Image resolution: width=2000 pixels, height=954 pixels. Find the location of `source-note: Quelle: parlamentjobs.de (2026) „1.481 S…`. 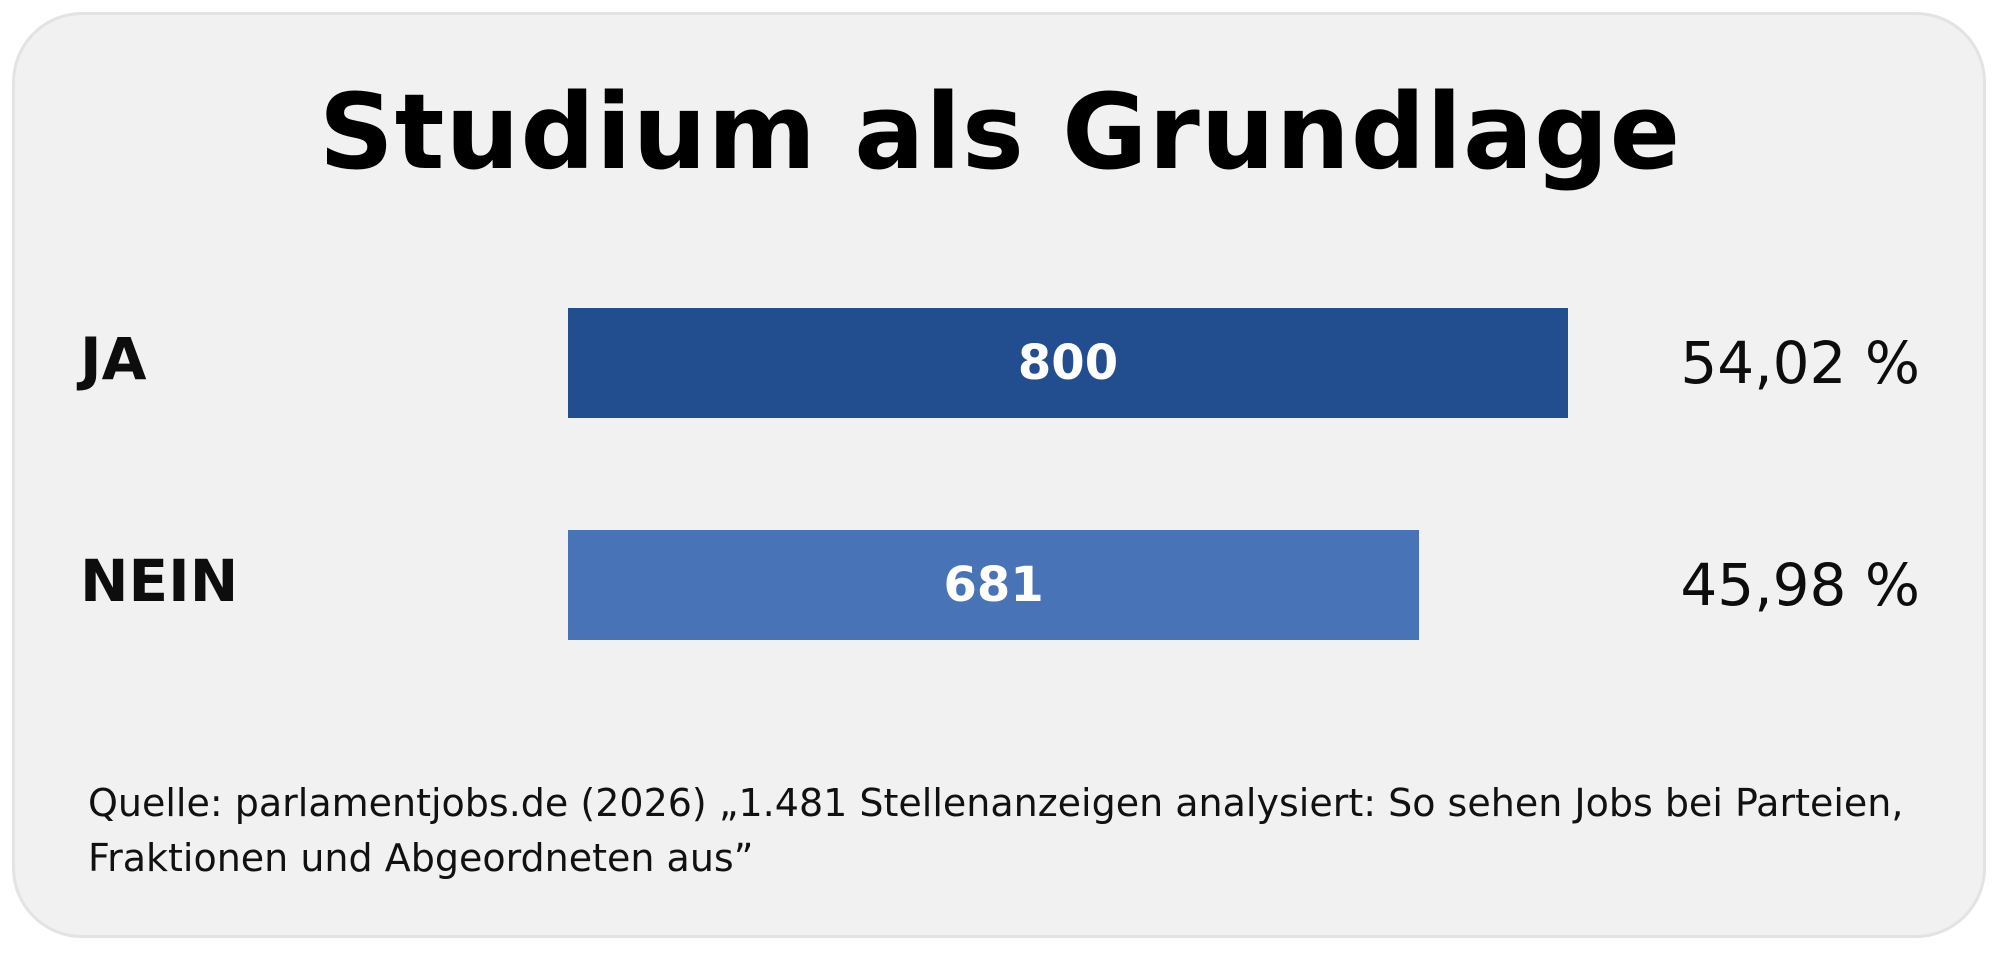

source-note: Quelle: parlamentjobs.de (2026) „1.481 S… is located at coordinates (996, 830).